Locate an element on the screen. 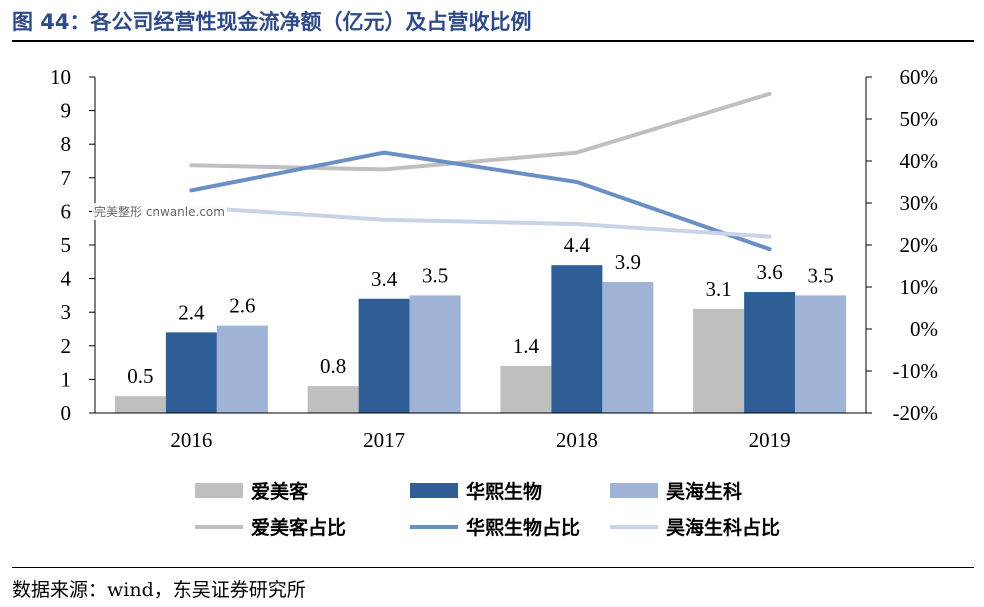 The height and width of the screenshot is (607, 984). legend-label: 爱美客占比 is located at coordinates (298, 527).